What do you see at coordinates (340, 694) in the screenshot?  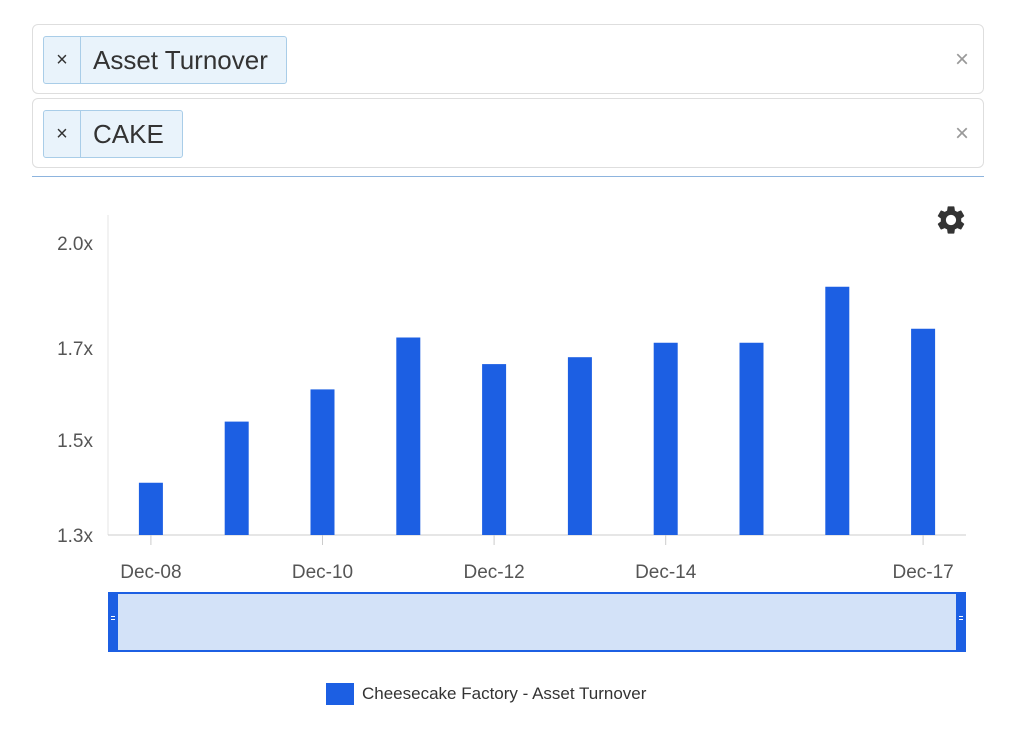 I see `legend-swatch` at bounding box center [340, 694].